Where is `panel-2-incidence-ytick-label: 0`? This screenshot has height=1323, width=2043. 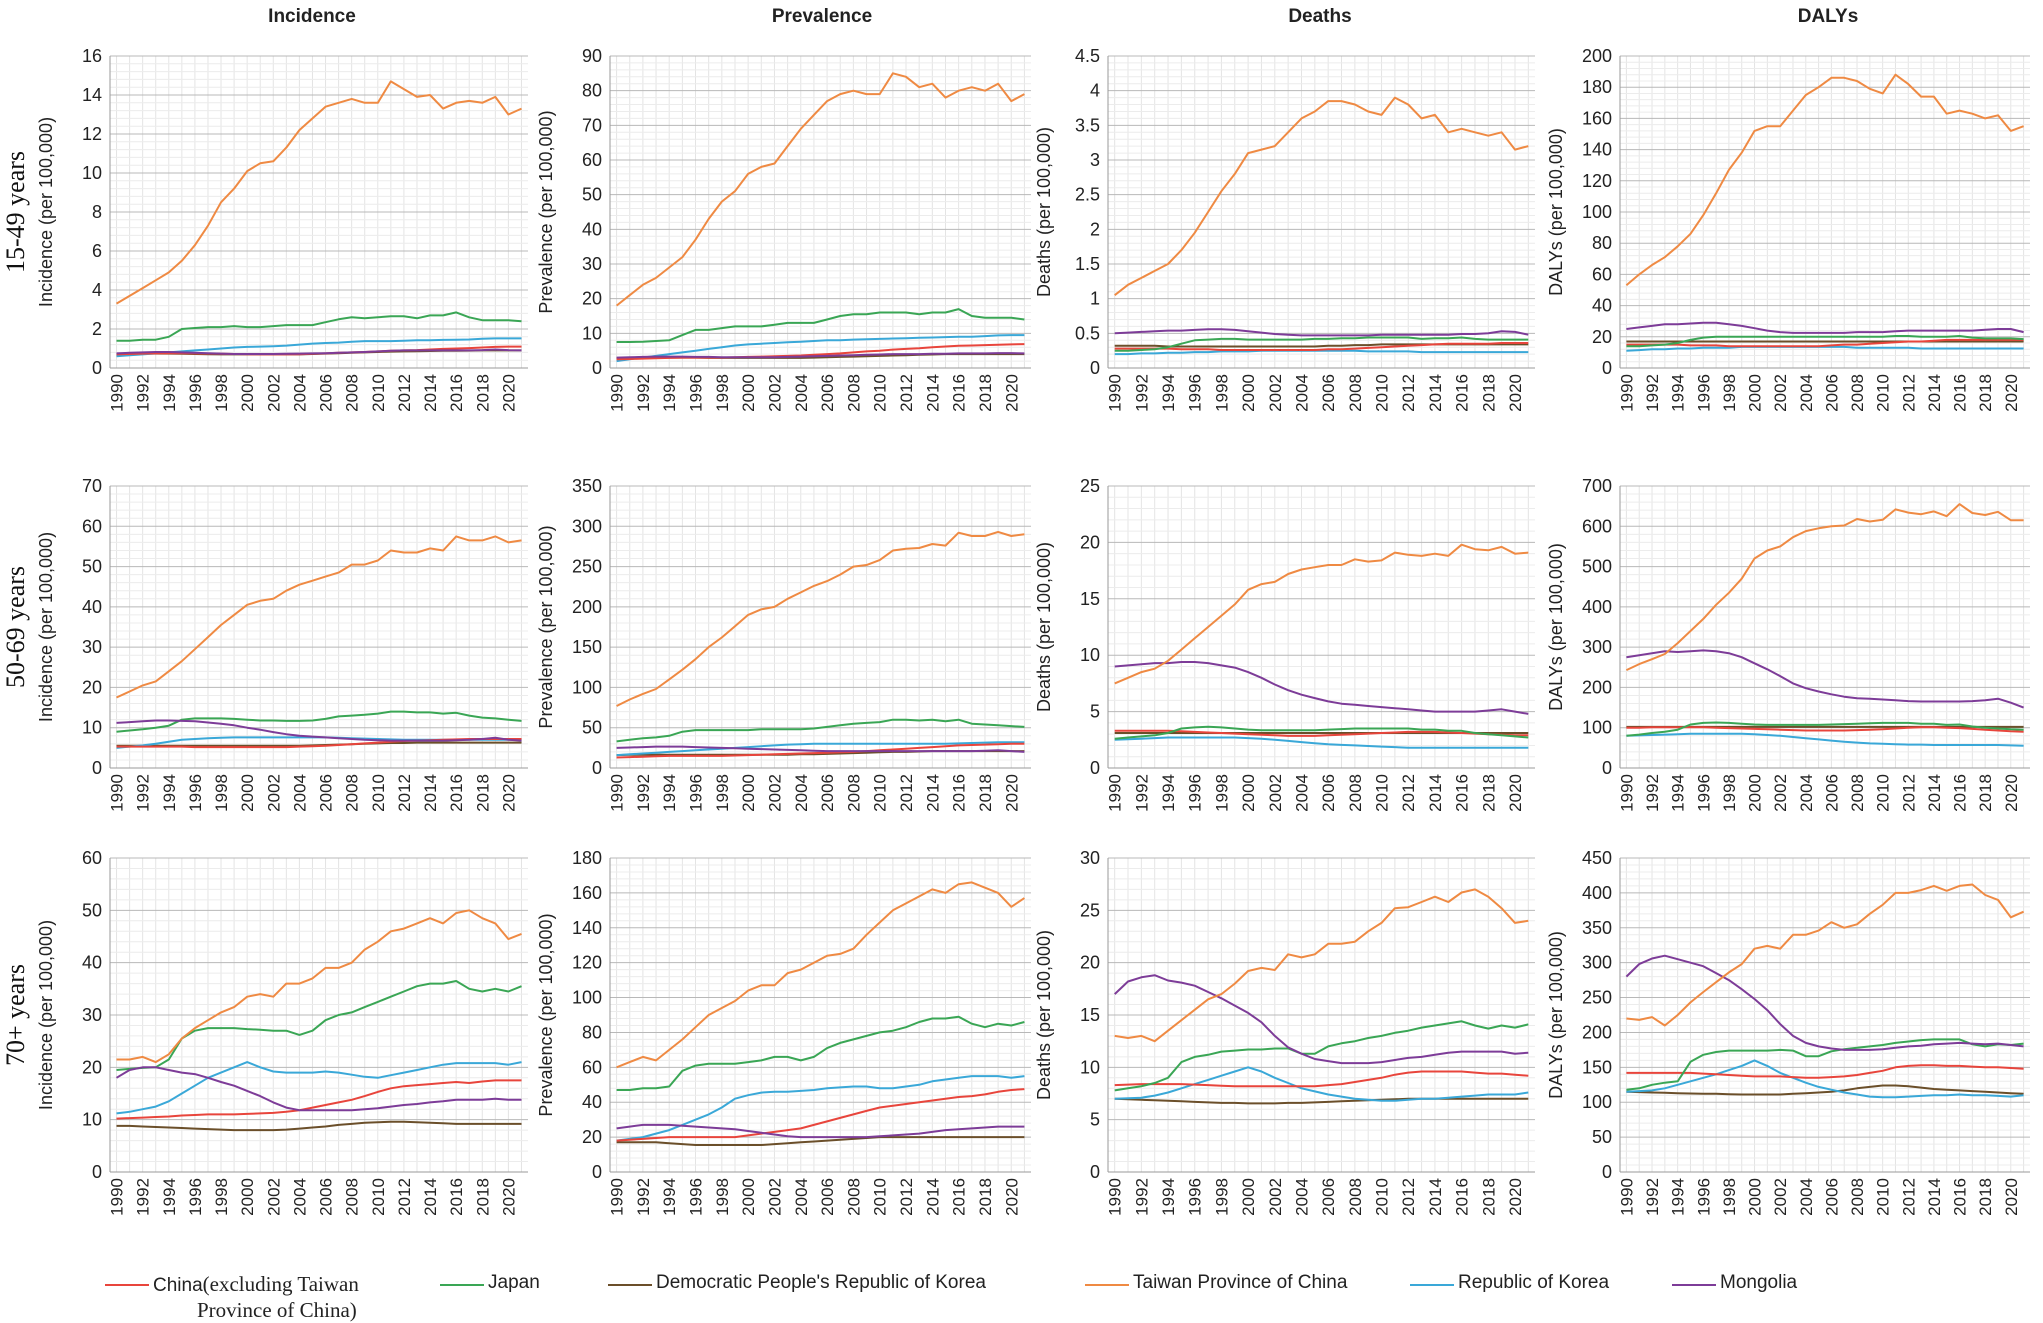 panel-2-incidence-ytick-label: 0 is located at coordinates (97, 768).